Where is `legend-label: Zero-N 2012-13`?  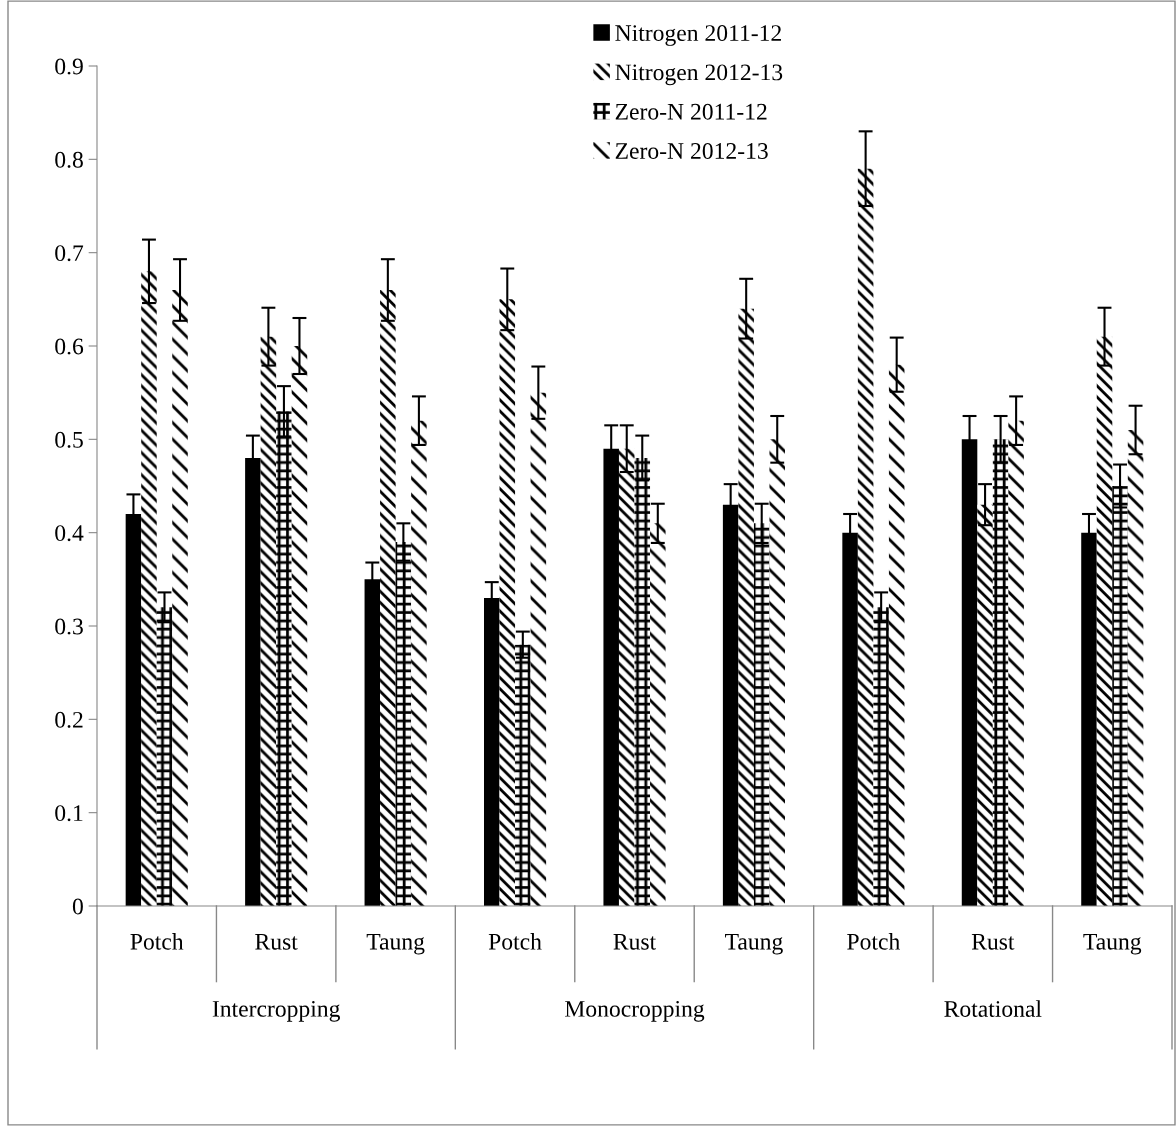 legend-label: Zero-N 2012-13 is located at coordinates (691, 151).